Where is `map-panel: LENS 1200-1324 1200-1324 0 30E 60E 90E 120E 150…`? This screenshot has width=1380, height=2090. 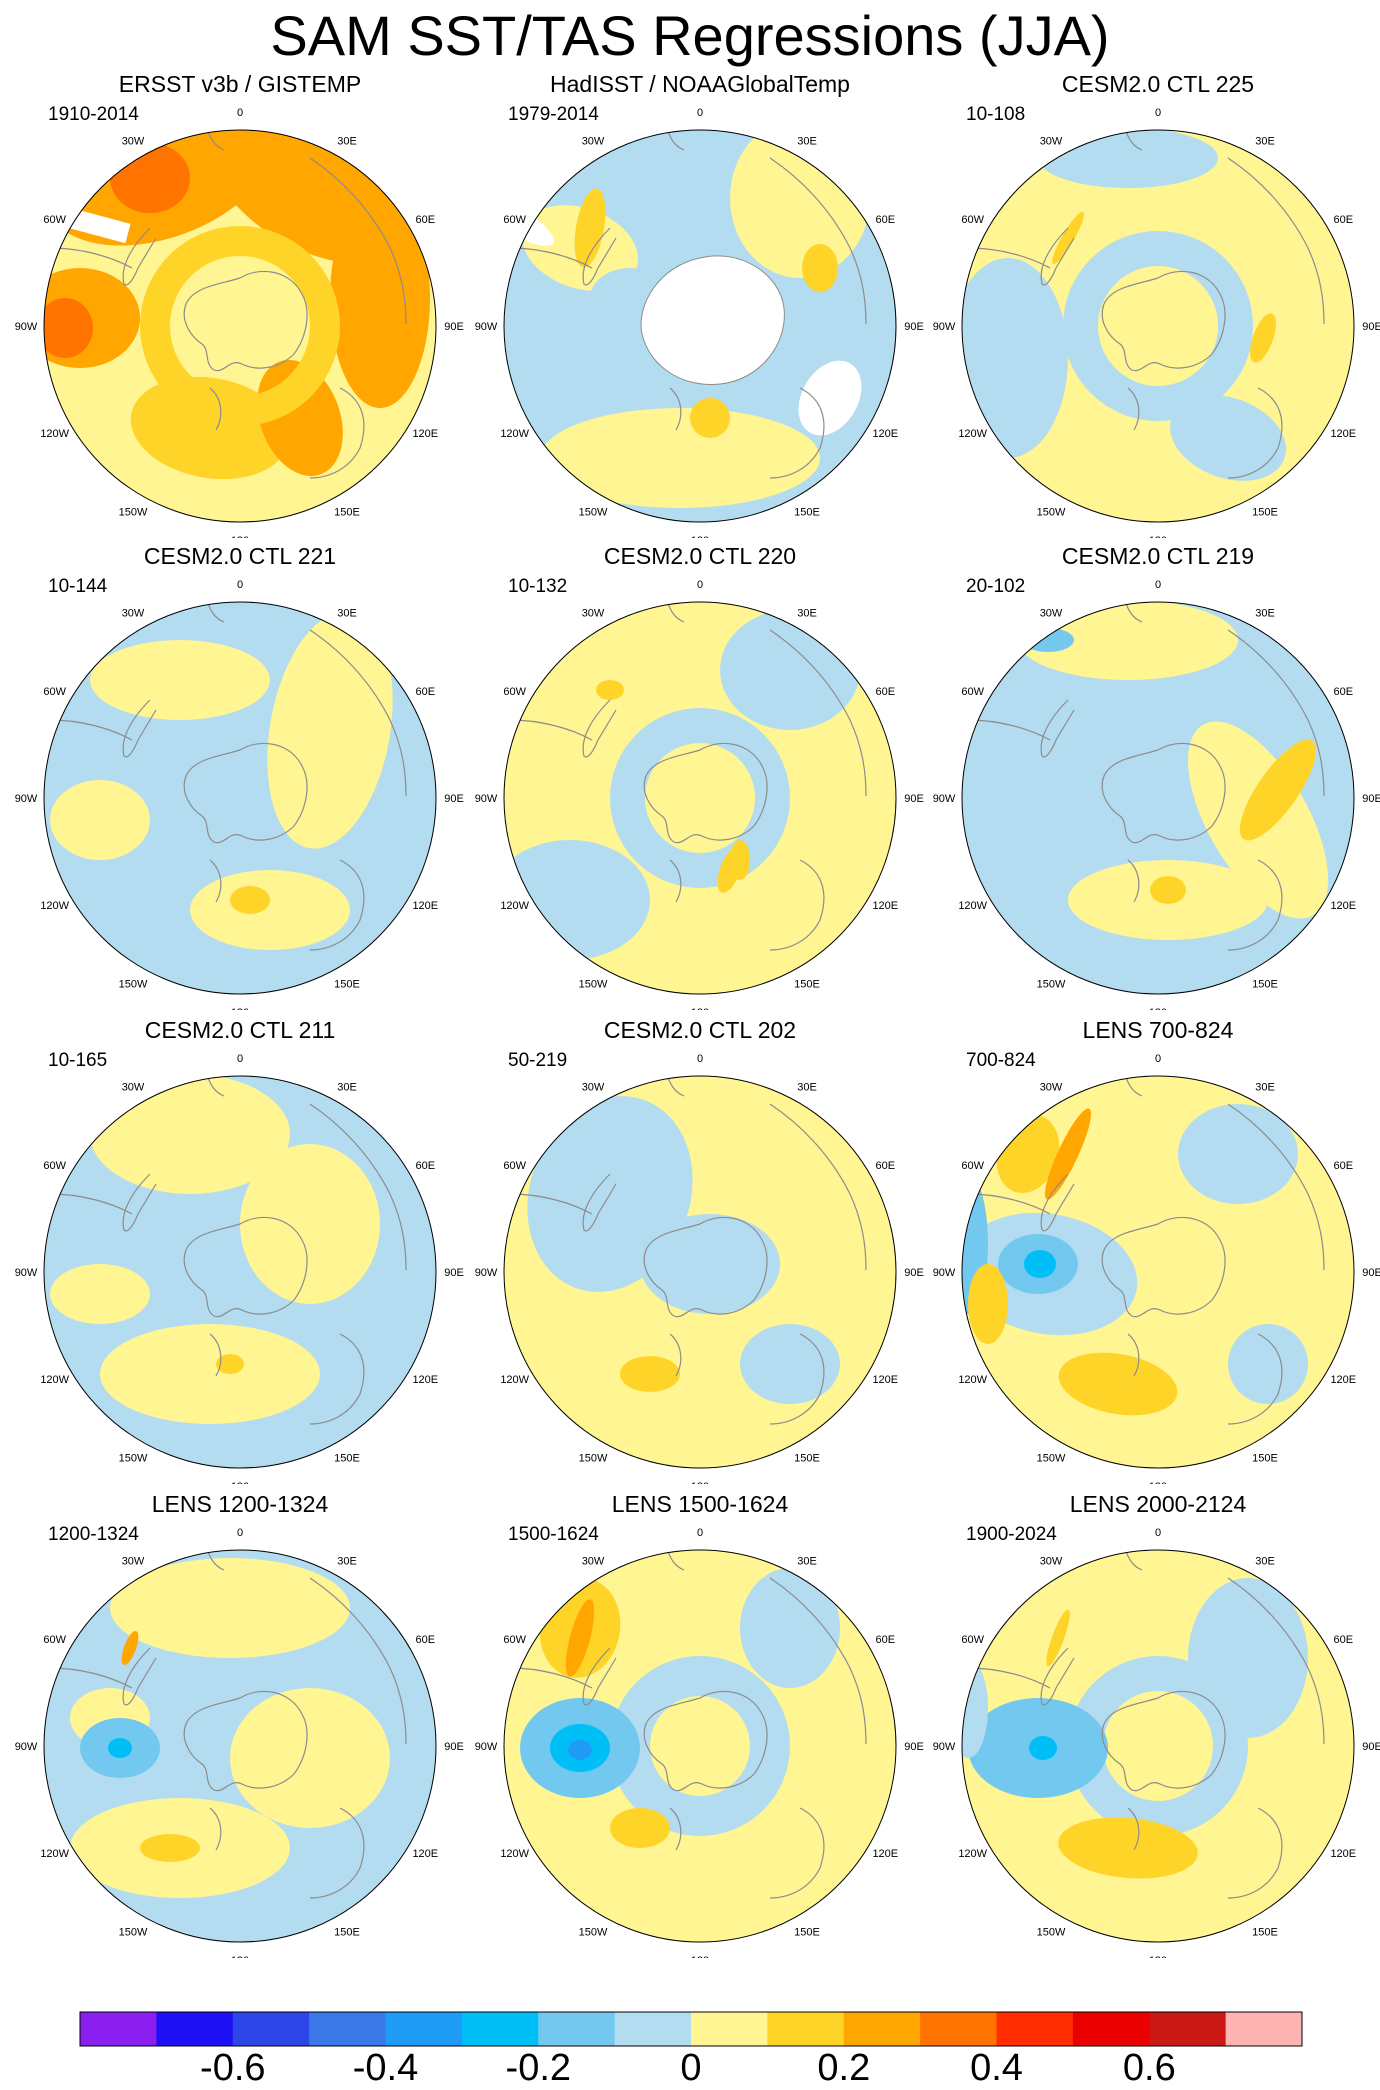 map-panel: LENS 1200-1324 1200-1324 0 30E 60E 90E 120E 150… is located at coordinates (240, 1725).